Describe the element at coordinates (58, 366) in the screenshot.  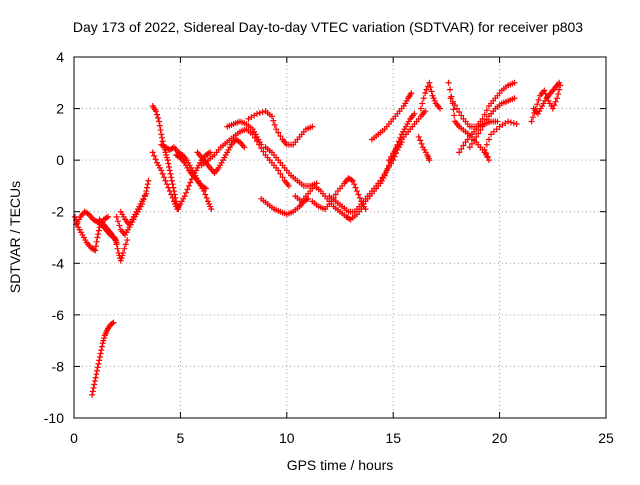
I see `y-tick-label: -8` at that location.